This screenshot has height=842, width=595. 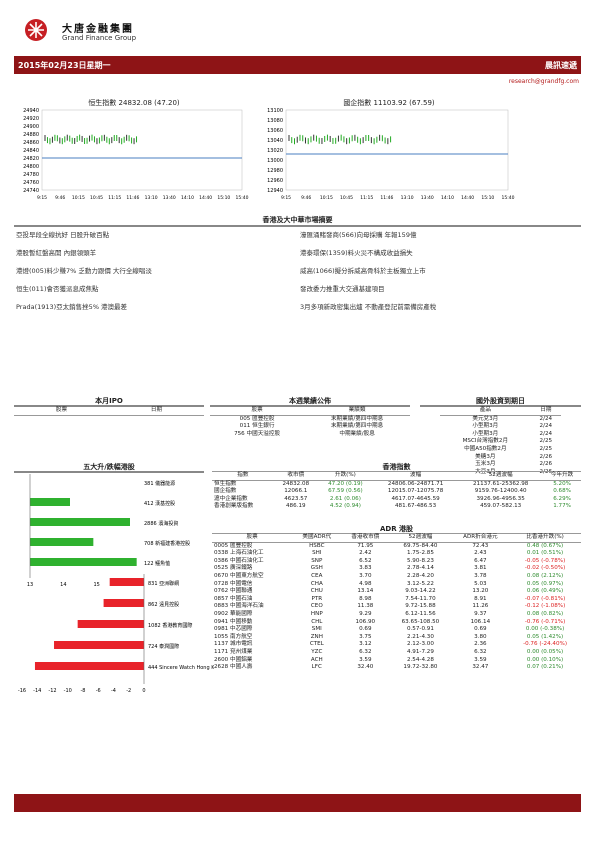 I want to click on table-cell: 0.00 (0.05%), so click(x=545, y=651).